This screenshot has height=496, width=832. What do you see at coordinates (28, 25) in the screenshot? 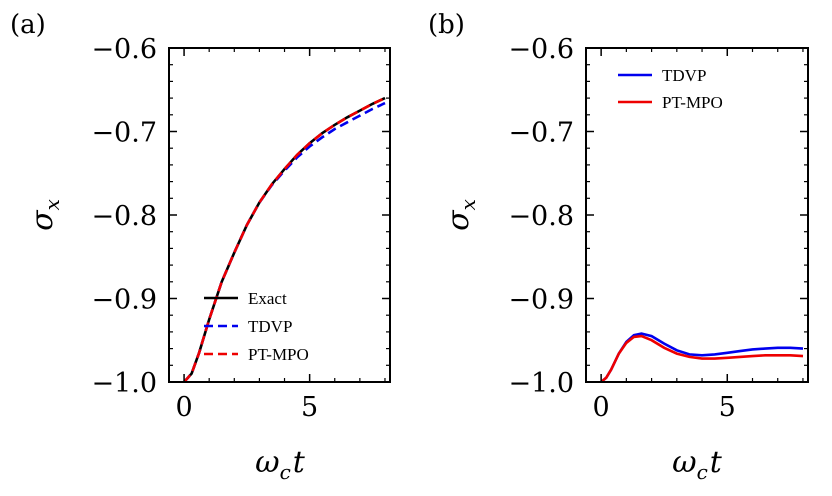
I see `panel-a-label: (a)` at bounding box center [28, 25].